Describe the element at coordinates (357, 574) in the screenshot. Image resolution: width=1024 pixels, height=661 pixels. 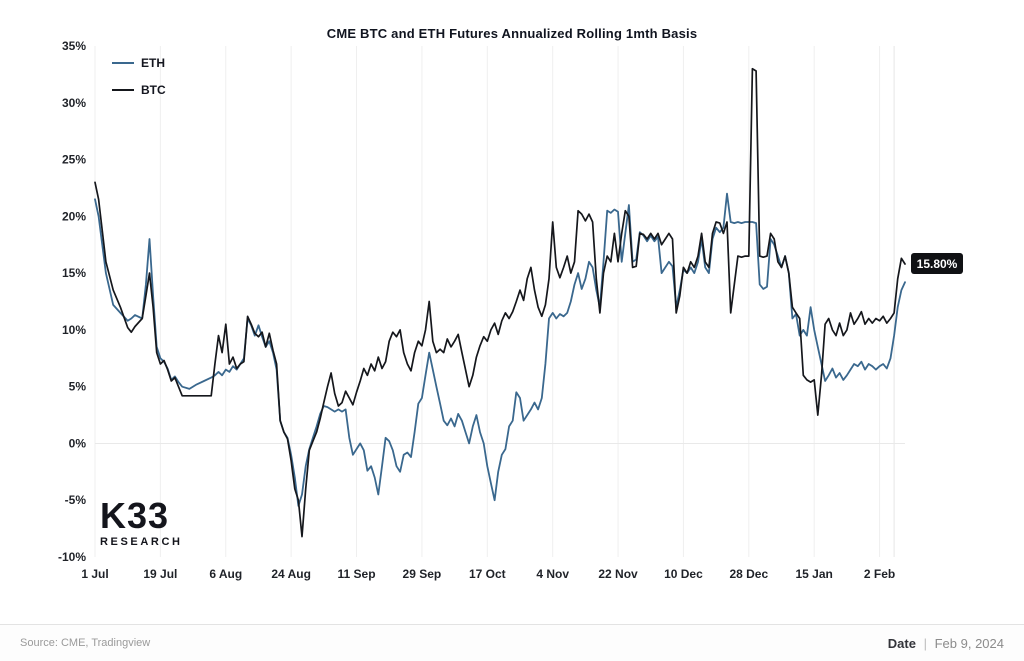
I see `x-axis-tick-label: 11 Sep` at that location.